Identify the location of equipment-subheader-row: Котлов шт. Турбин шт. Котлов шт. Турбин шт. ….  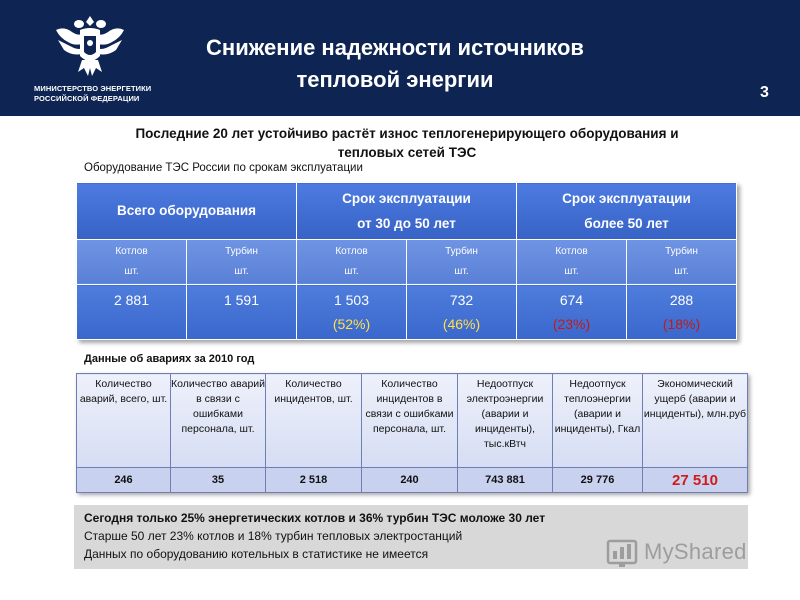
(406, 262).